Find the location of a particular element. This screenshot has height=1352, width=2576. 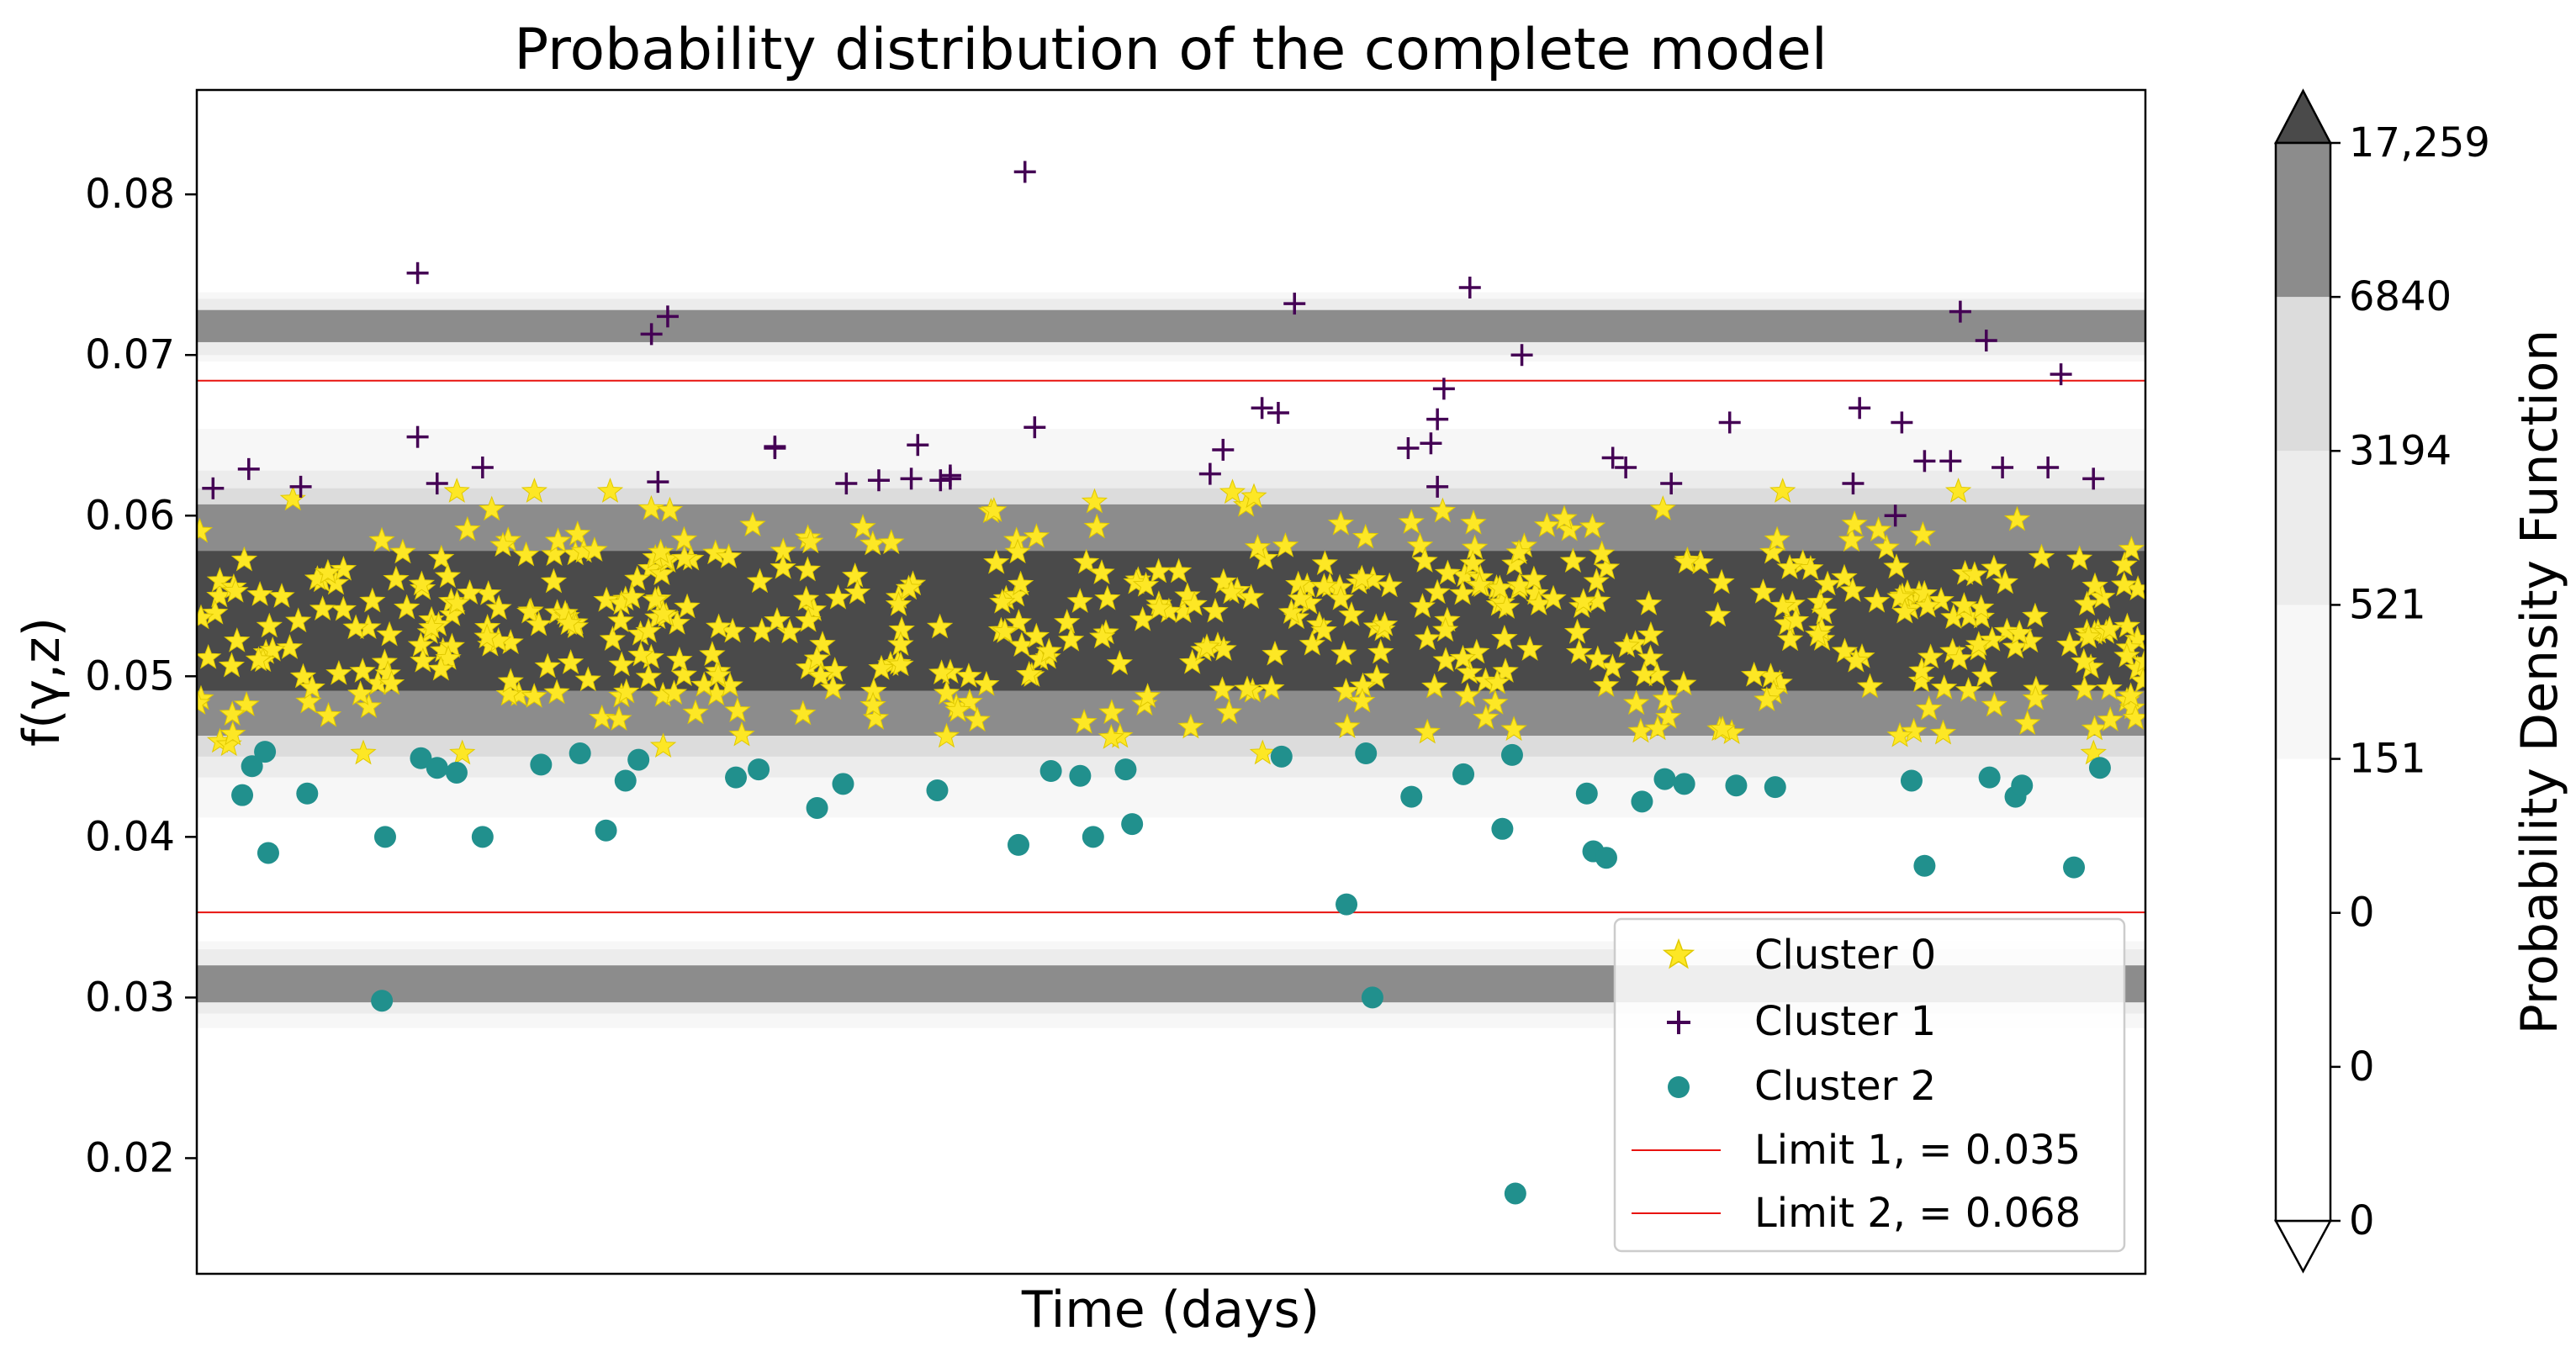

y-axis-label: f(γ,z) is located at coordinates (42, 682).